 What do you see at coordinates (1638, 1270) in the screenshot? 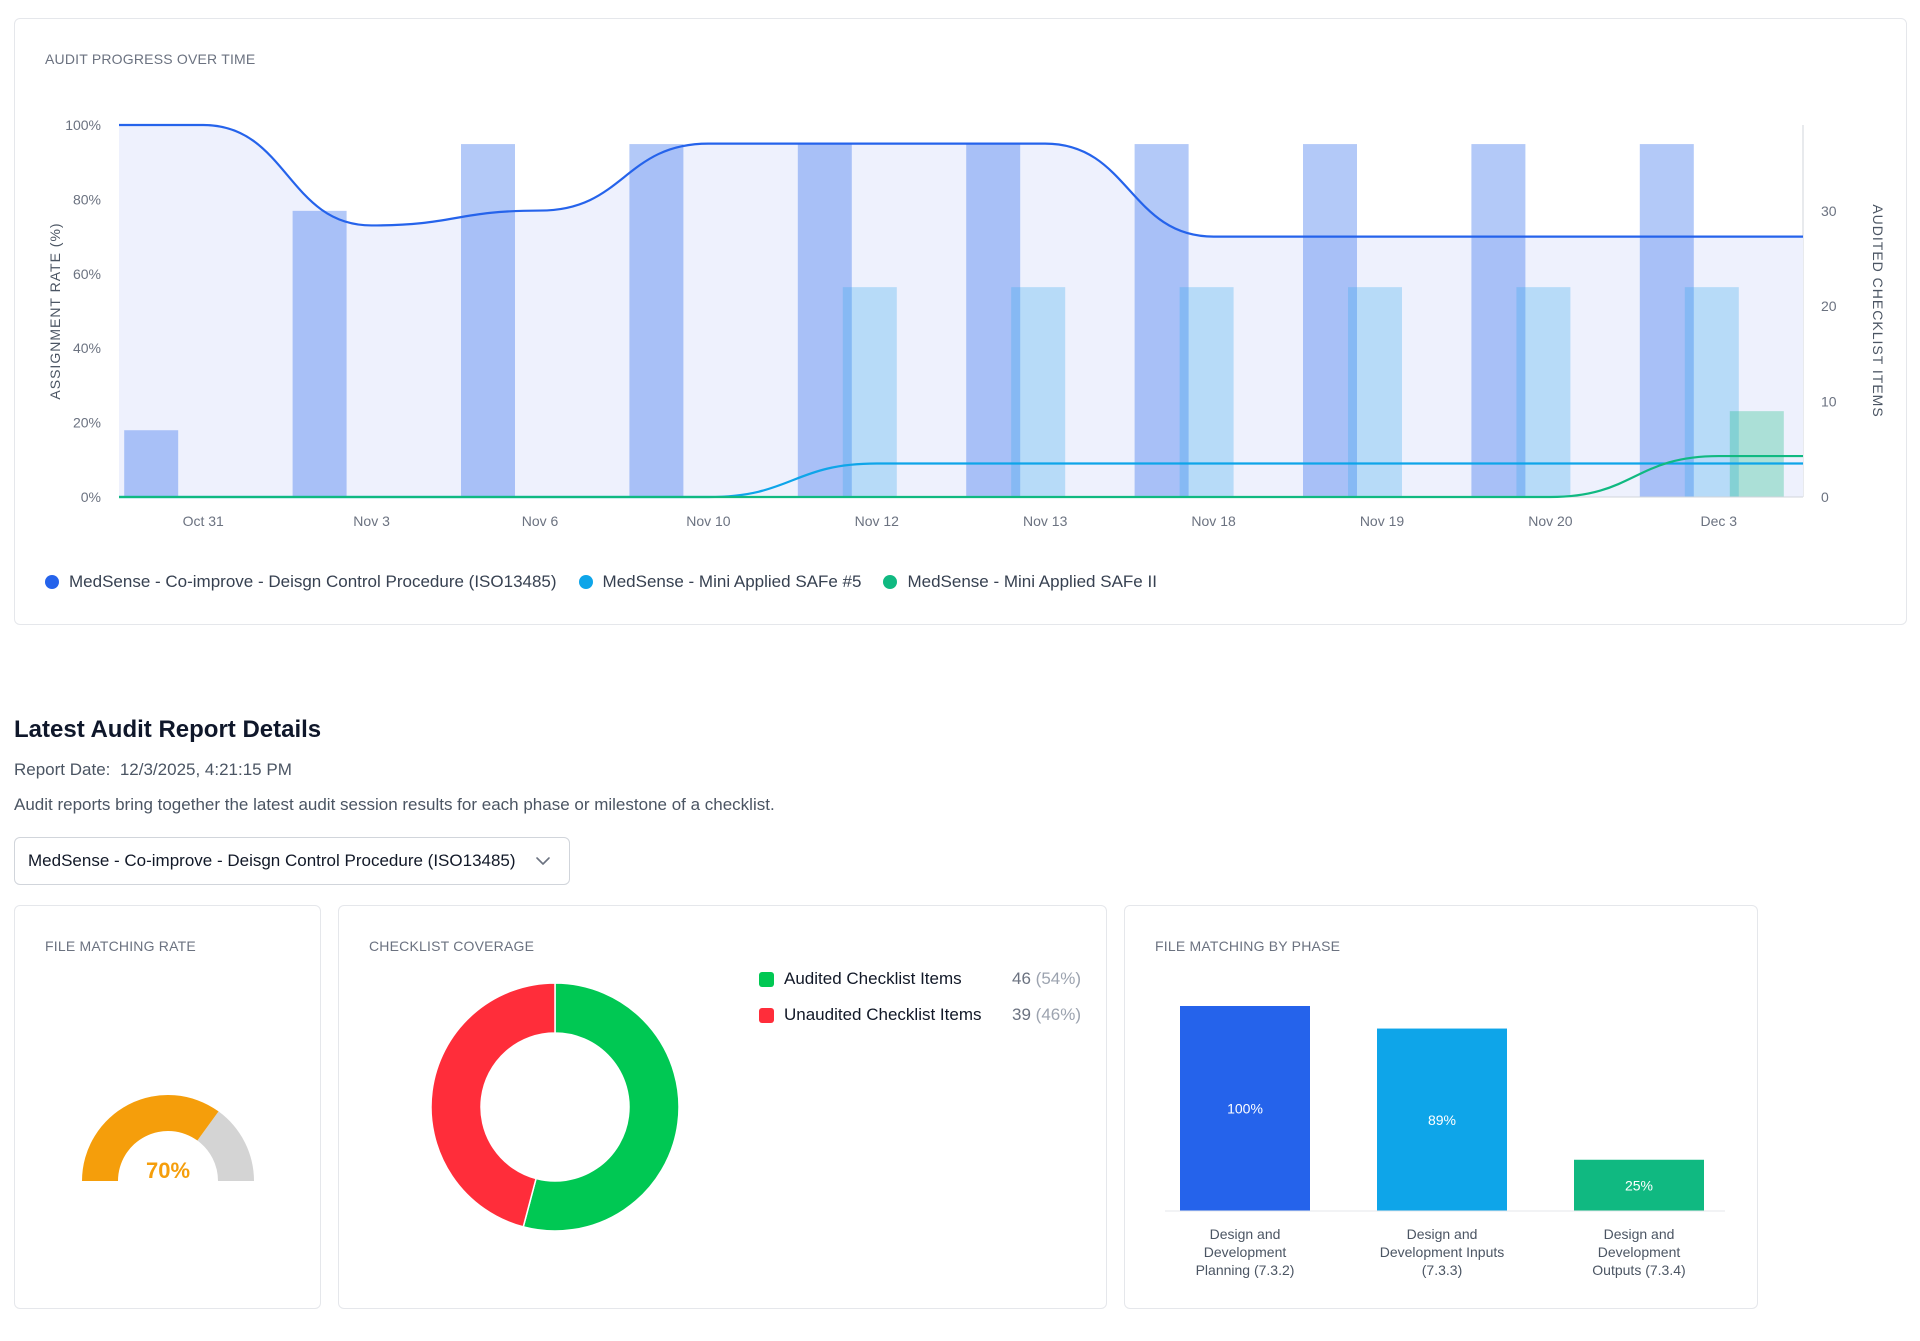
I see `phase-category-label: Outputs (7.3.4)` at bounding box center [1638, 1270].